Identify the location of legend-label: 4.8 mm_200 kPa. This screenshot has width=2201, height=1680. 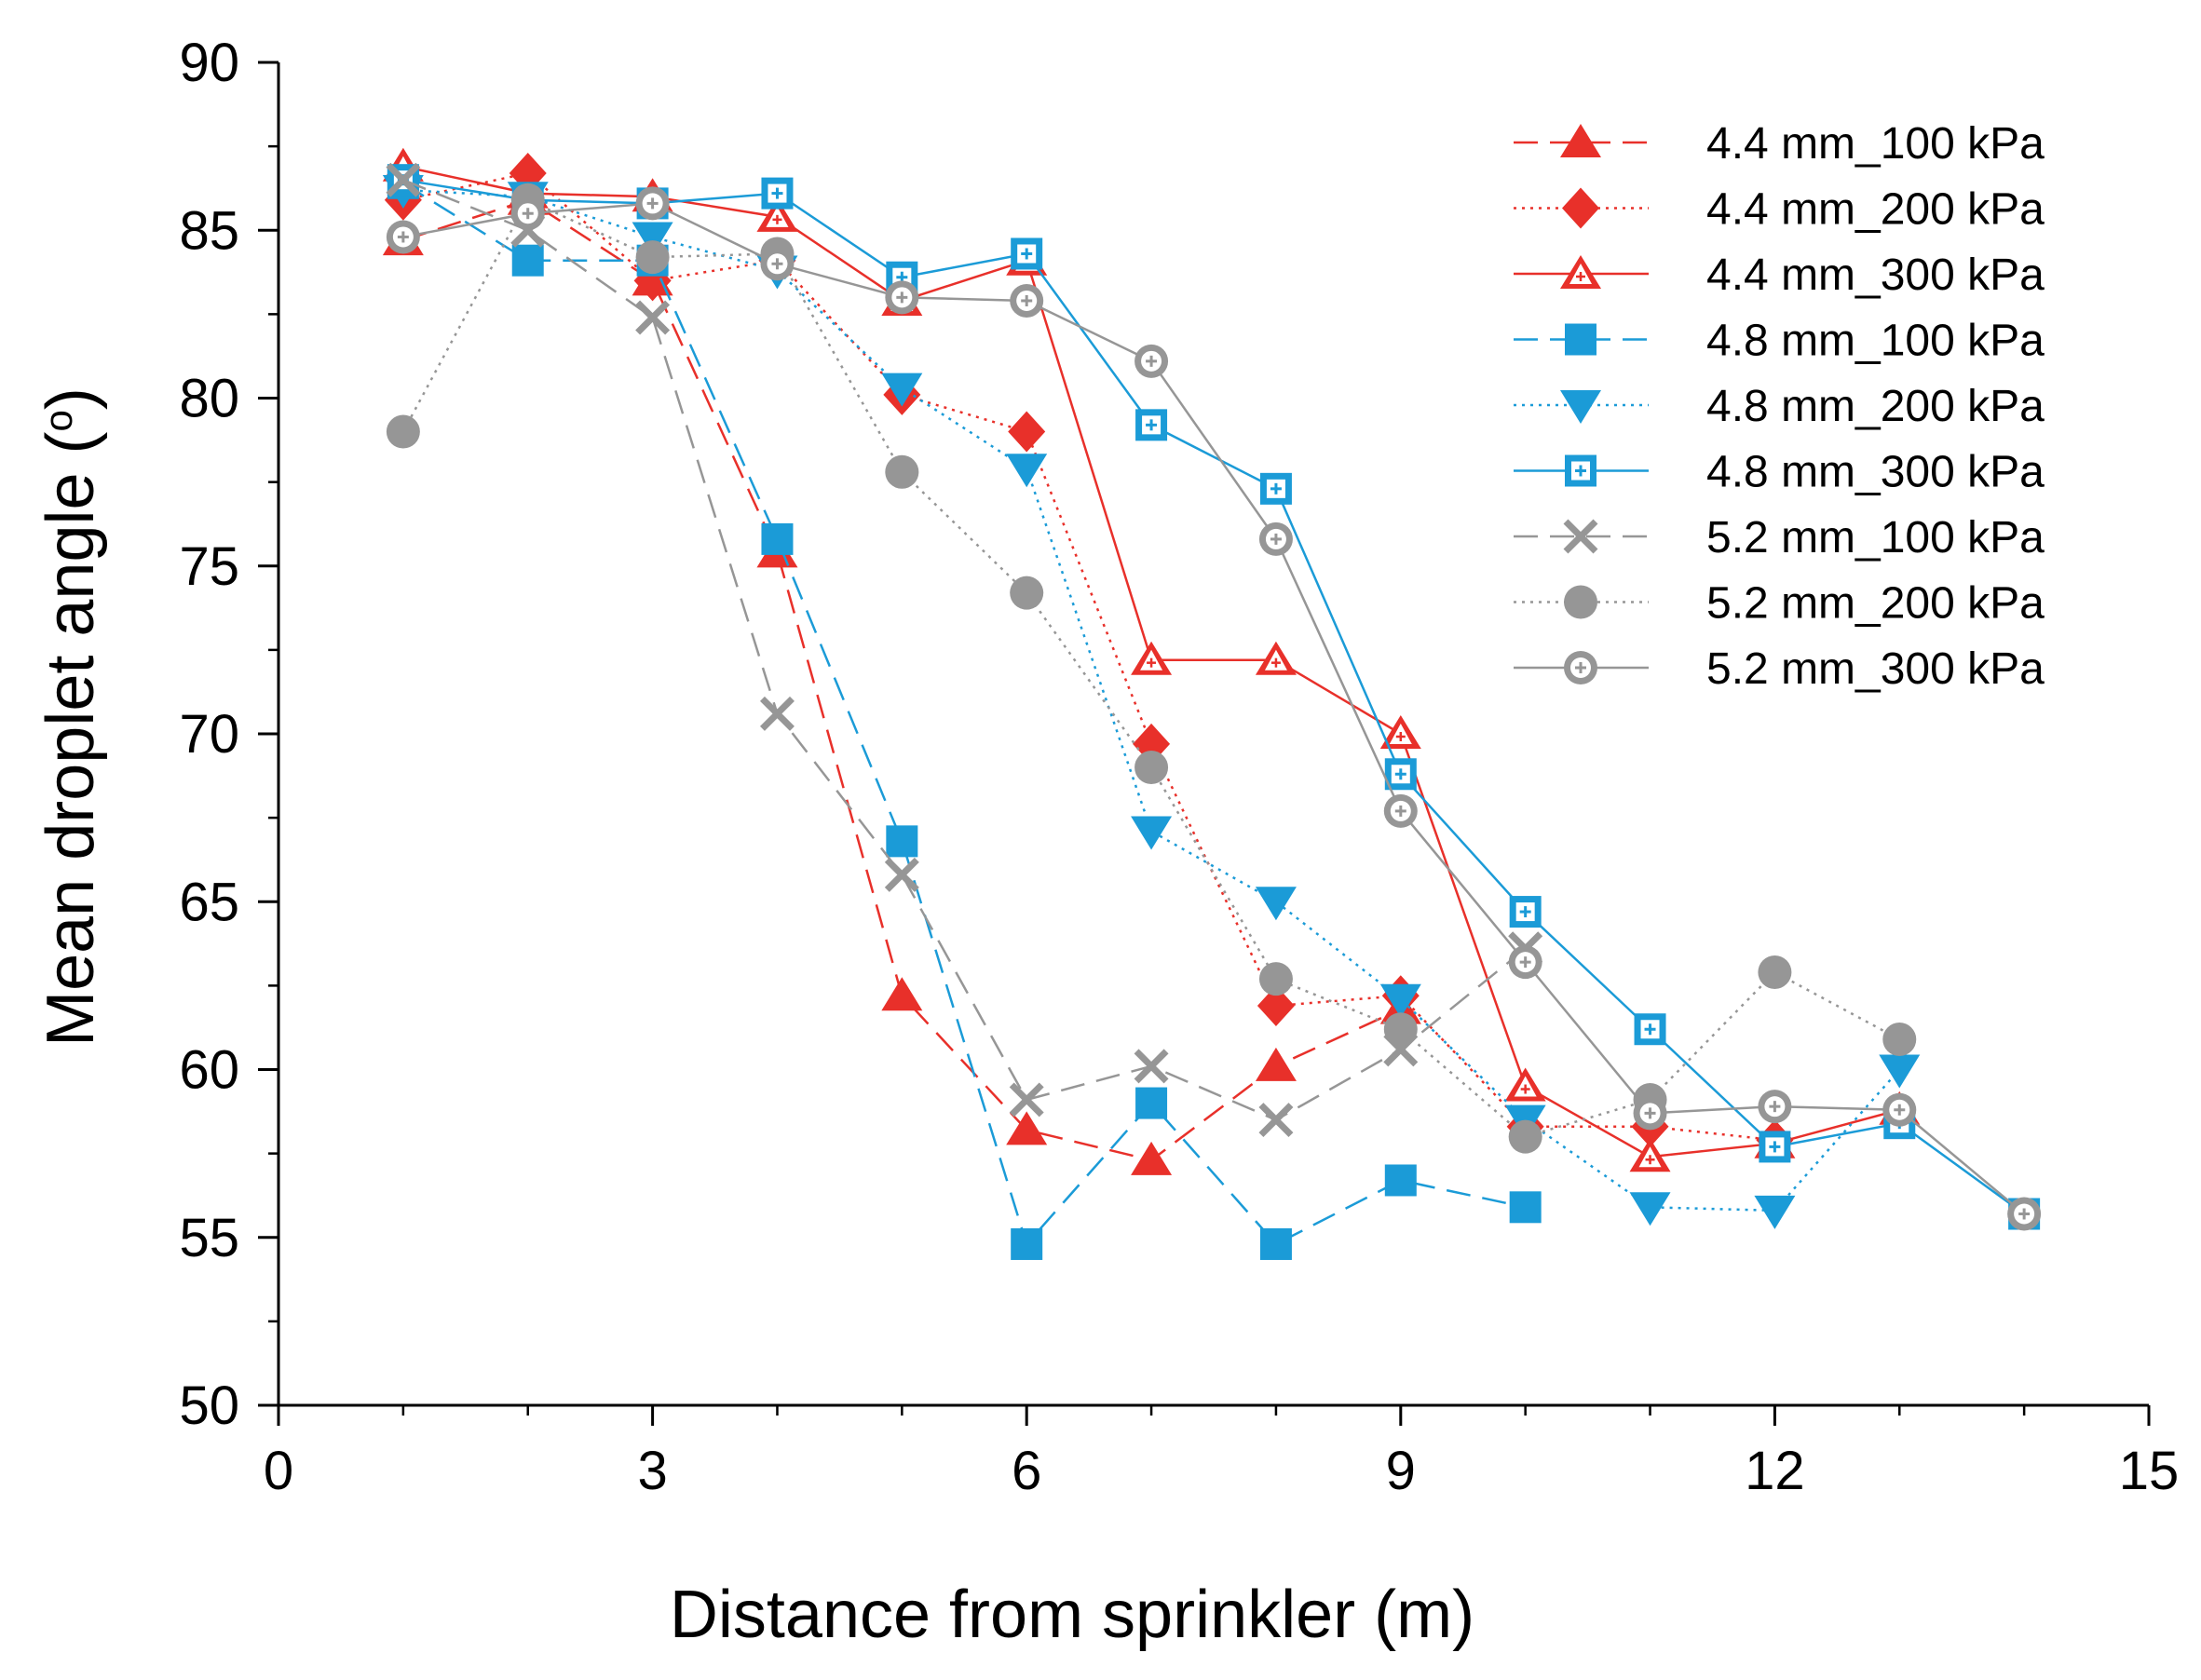
(1875, 406).